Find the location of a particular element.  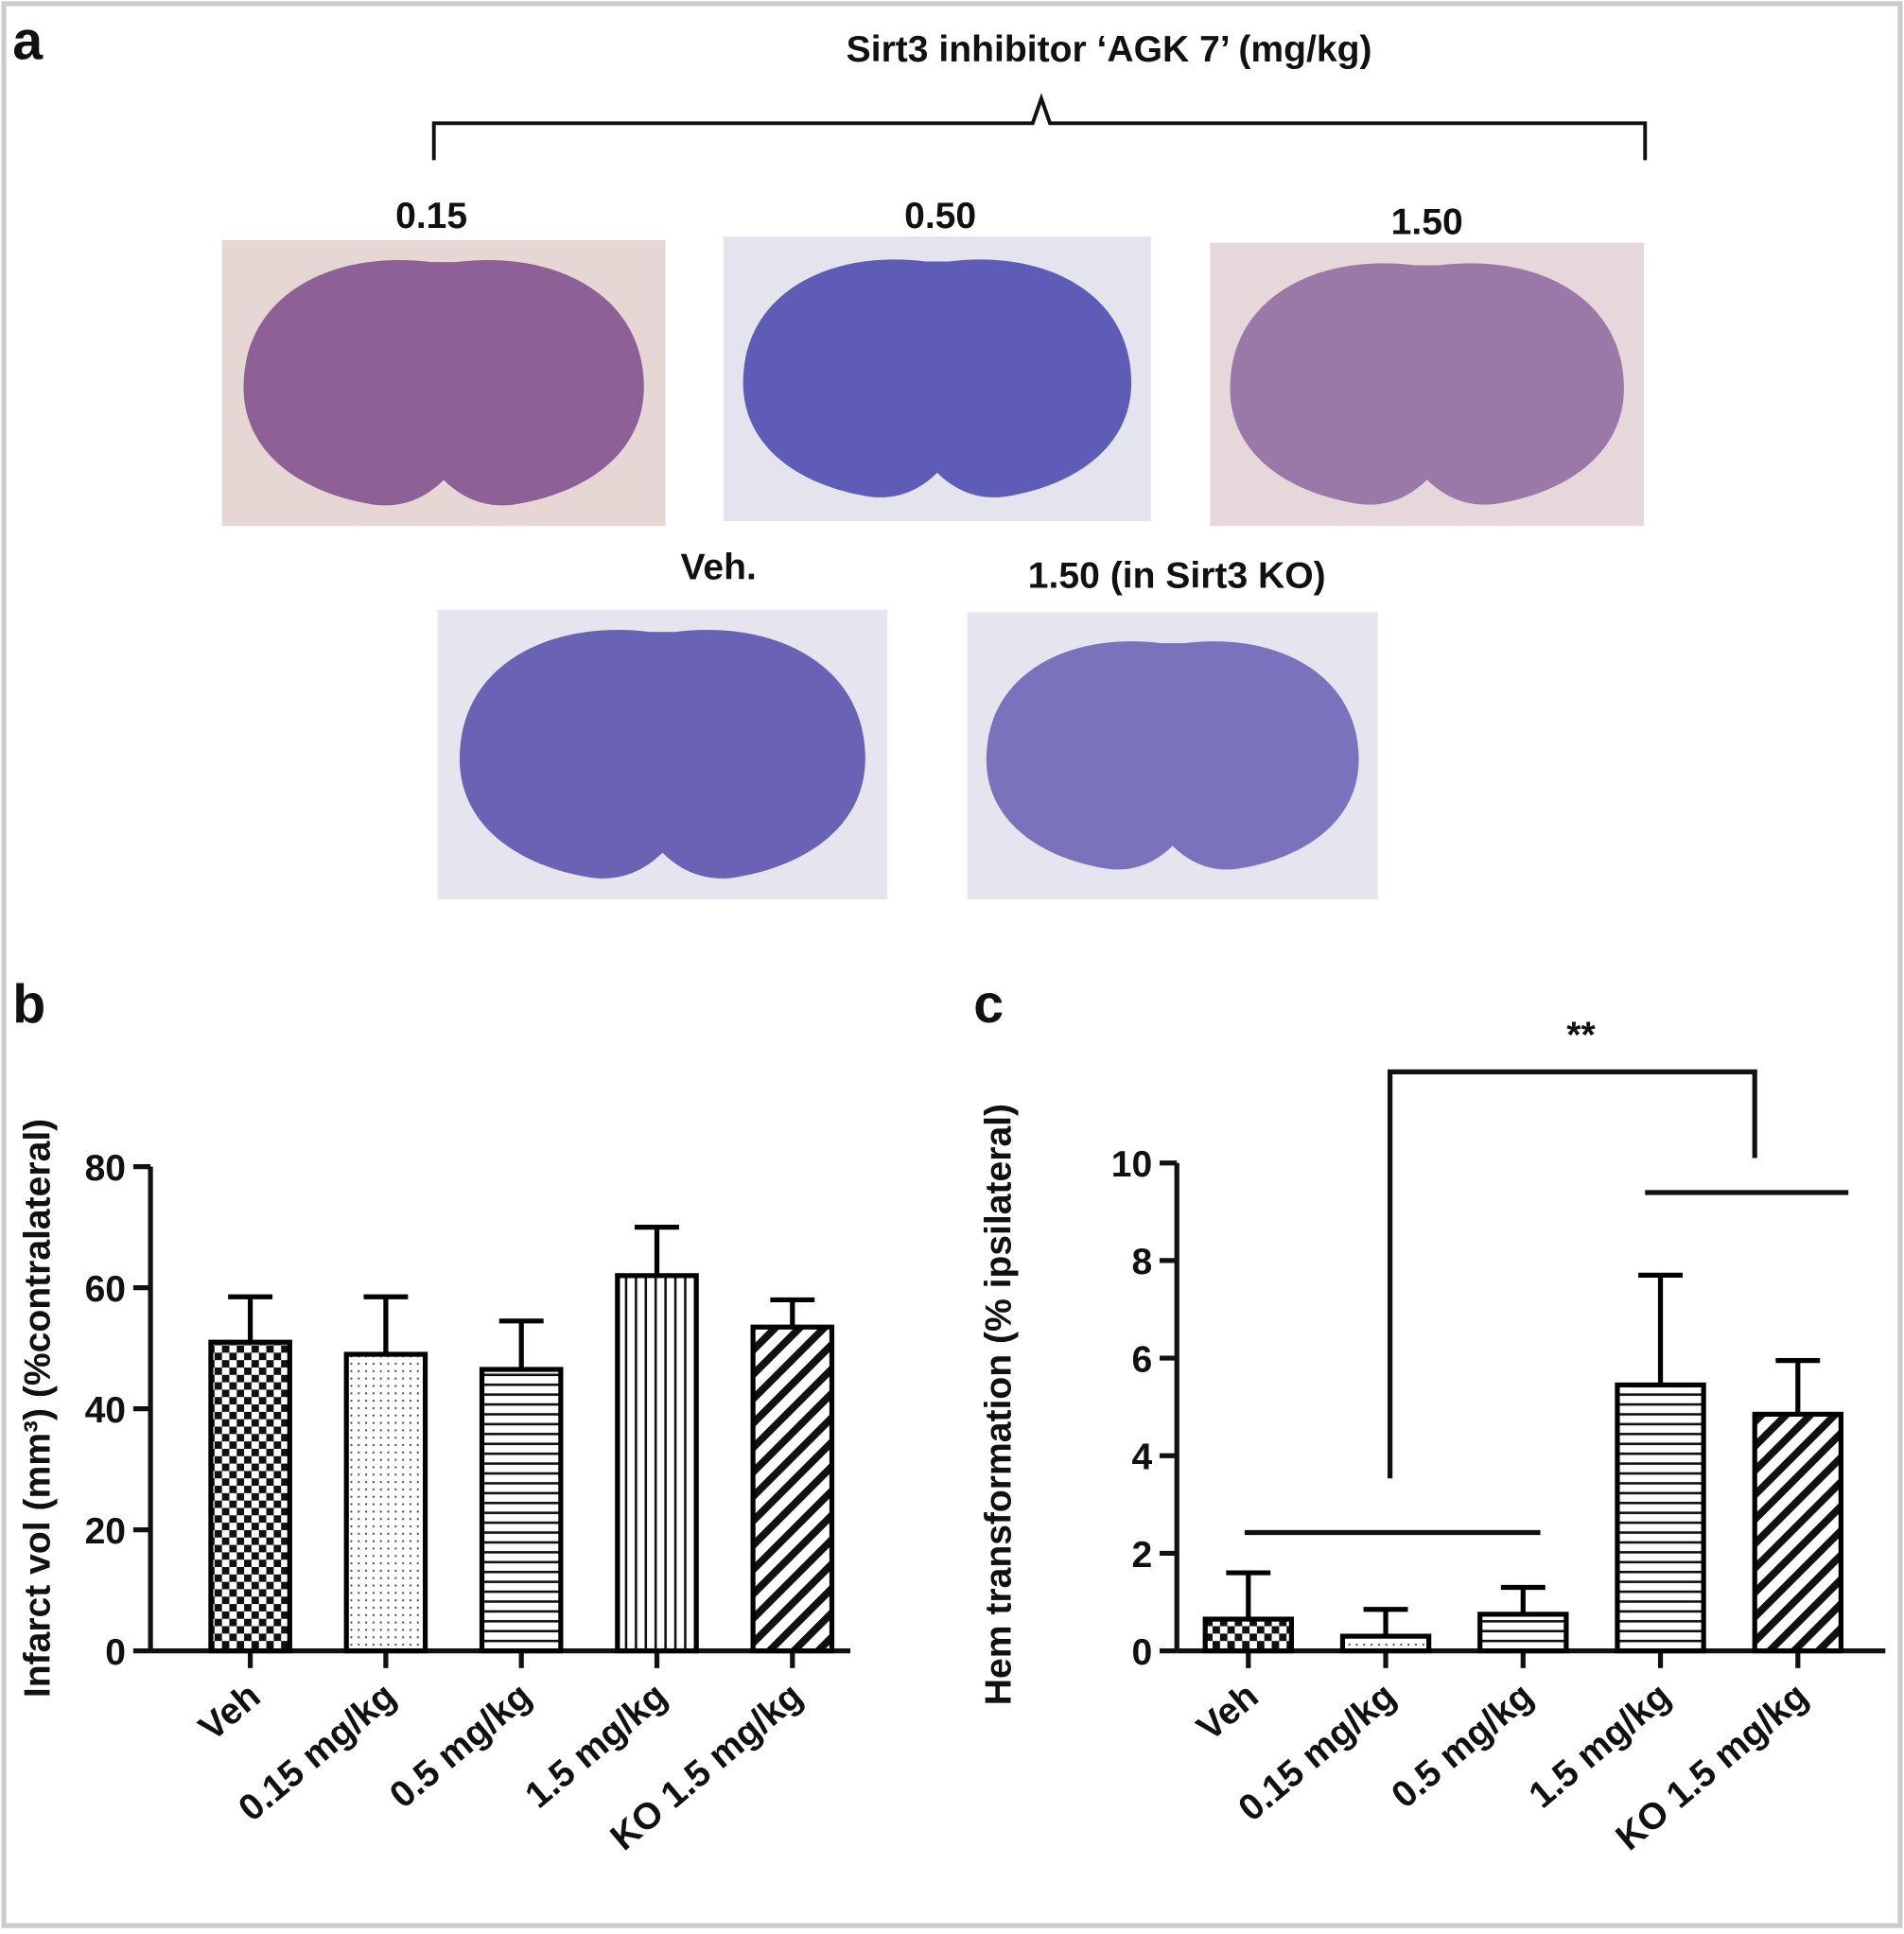

y-tick-label: 2 is located at coordinates (1141, 1556).